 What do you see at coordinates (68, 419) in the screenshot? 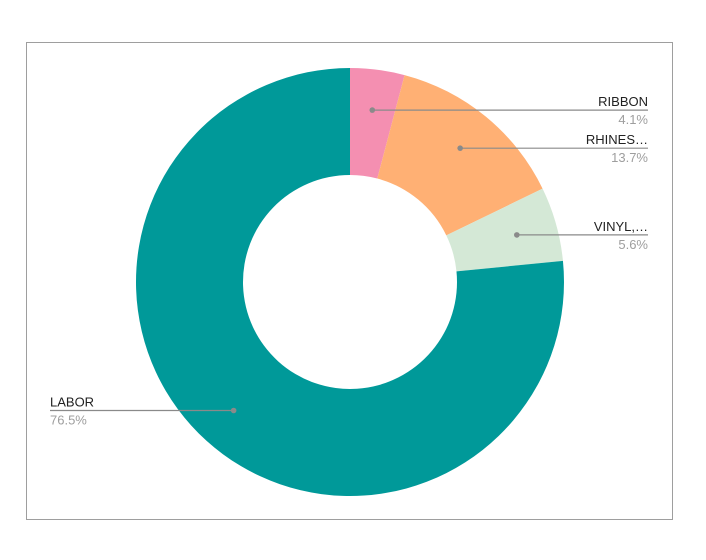
I see `slice-percent-labor: 76.5%` at bounding box center [68, 419].